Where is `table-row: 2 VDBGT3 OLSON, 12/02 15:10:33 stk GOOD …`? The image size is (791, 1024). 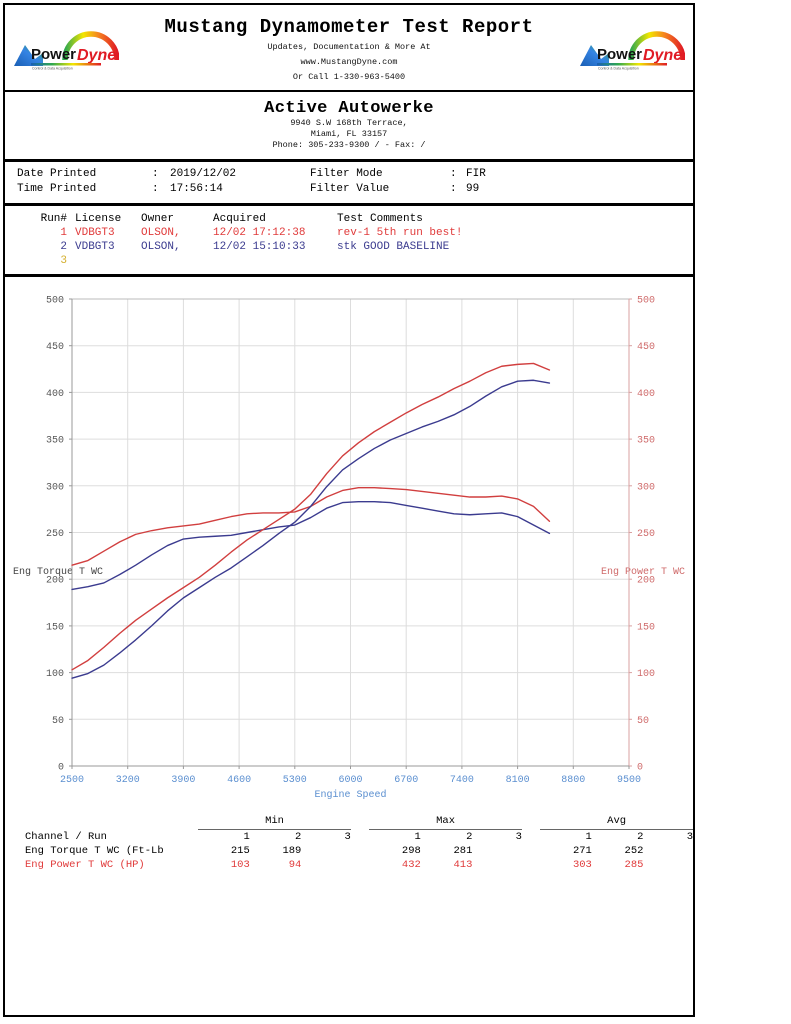
table-row: 2 VDBGT3 OLSON, 12/02 15:10:33 stk GOOD … is located at coordinates (290, 247).